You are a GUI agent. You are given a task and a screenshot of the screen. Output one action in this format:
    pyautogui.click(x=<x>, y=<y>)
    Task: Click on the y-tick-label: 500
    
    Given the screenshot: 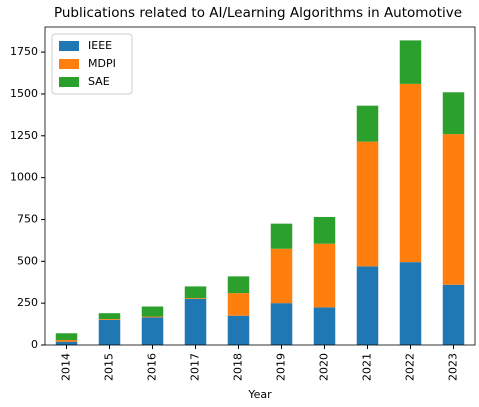 What is the action you would take?
    pyautogui.click(x=27, y=260)
    